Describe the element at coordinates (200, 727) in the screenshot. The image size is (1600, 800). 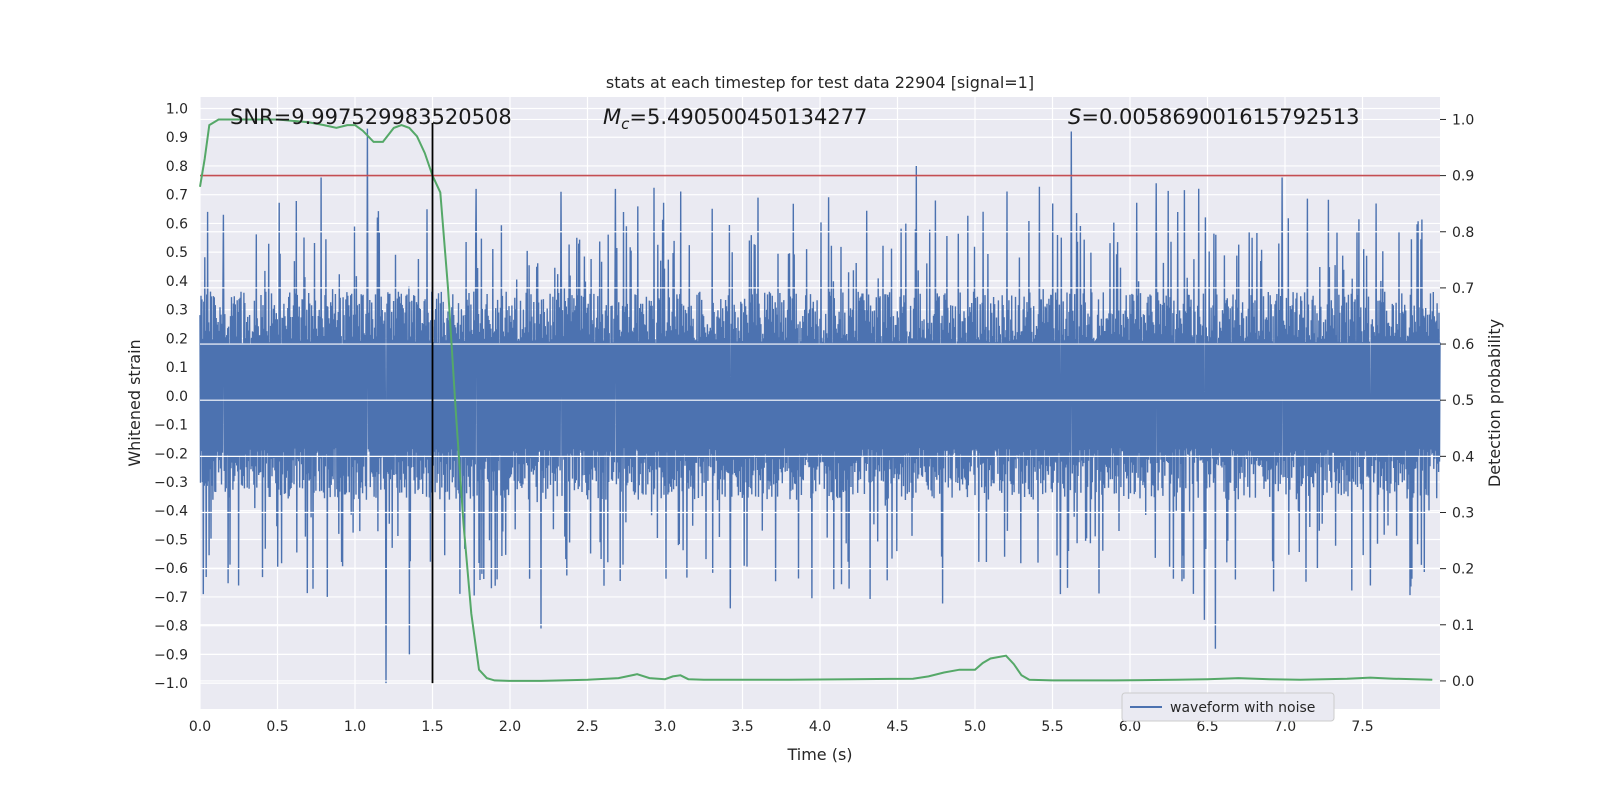
I see `x-tick-label: 0.0` at that location.